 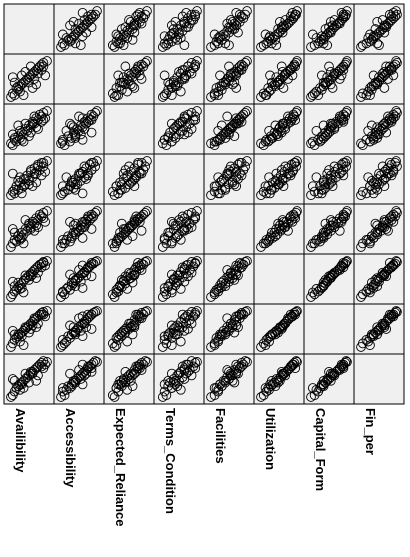 I want to click on cell-frame, so click(x=329, y=329).